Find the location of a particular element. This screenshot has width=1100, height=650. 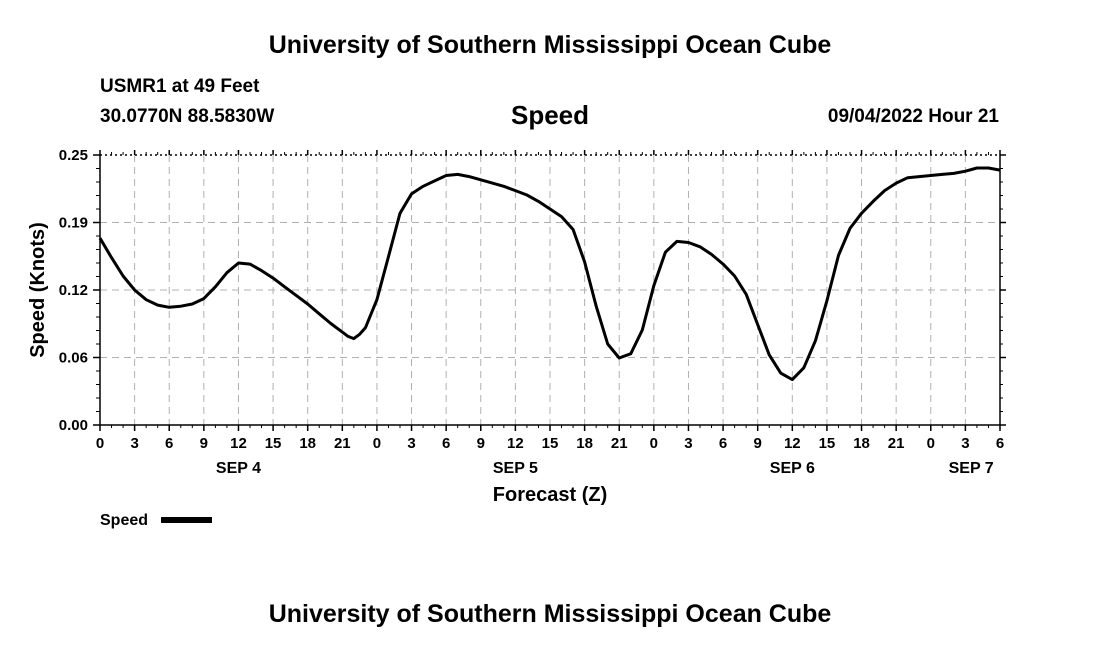

x-axis-label: Forecast (Z) is located at coordinates (550, 495).